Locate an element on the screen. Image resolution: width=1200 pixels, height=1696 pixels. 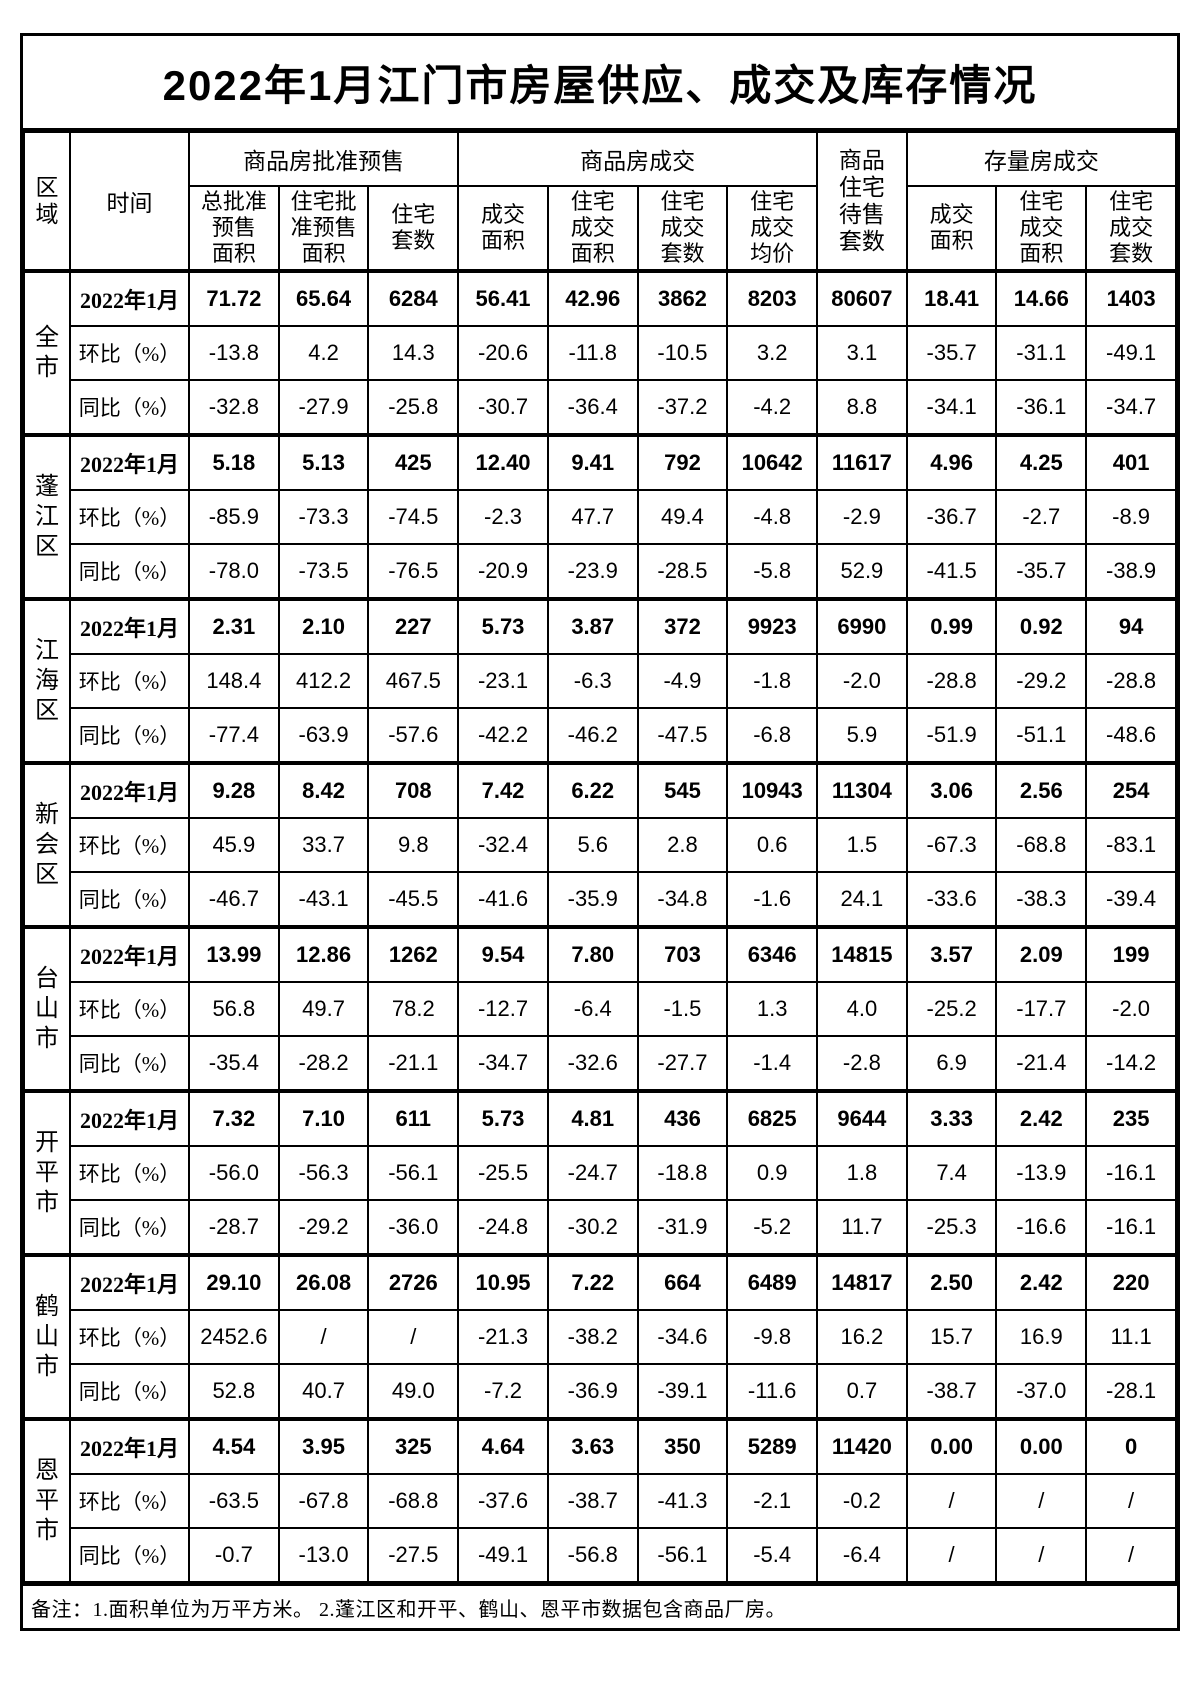
value-cell: 0.00 is located at coordinates (1041, 1446).